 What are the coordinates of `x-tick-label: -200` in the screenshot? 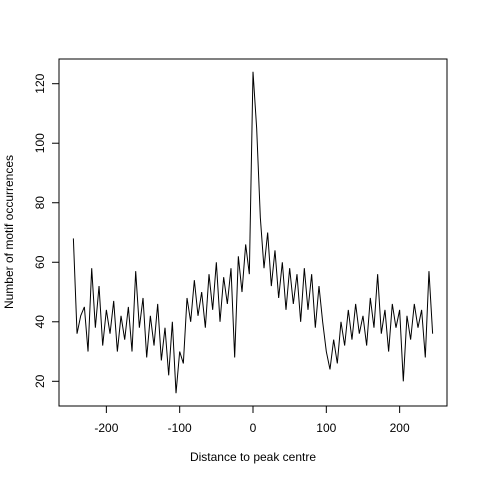 It's located at (106, 428).